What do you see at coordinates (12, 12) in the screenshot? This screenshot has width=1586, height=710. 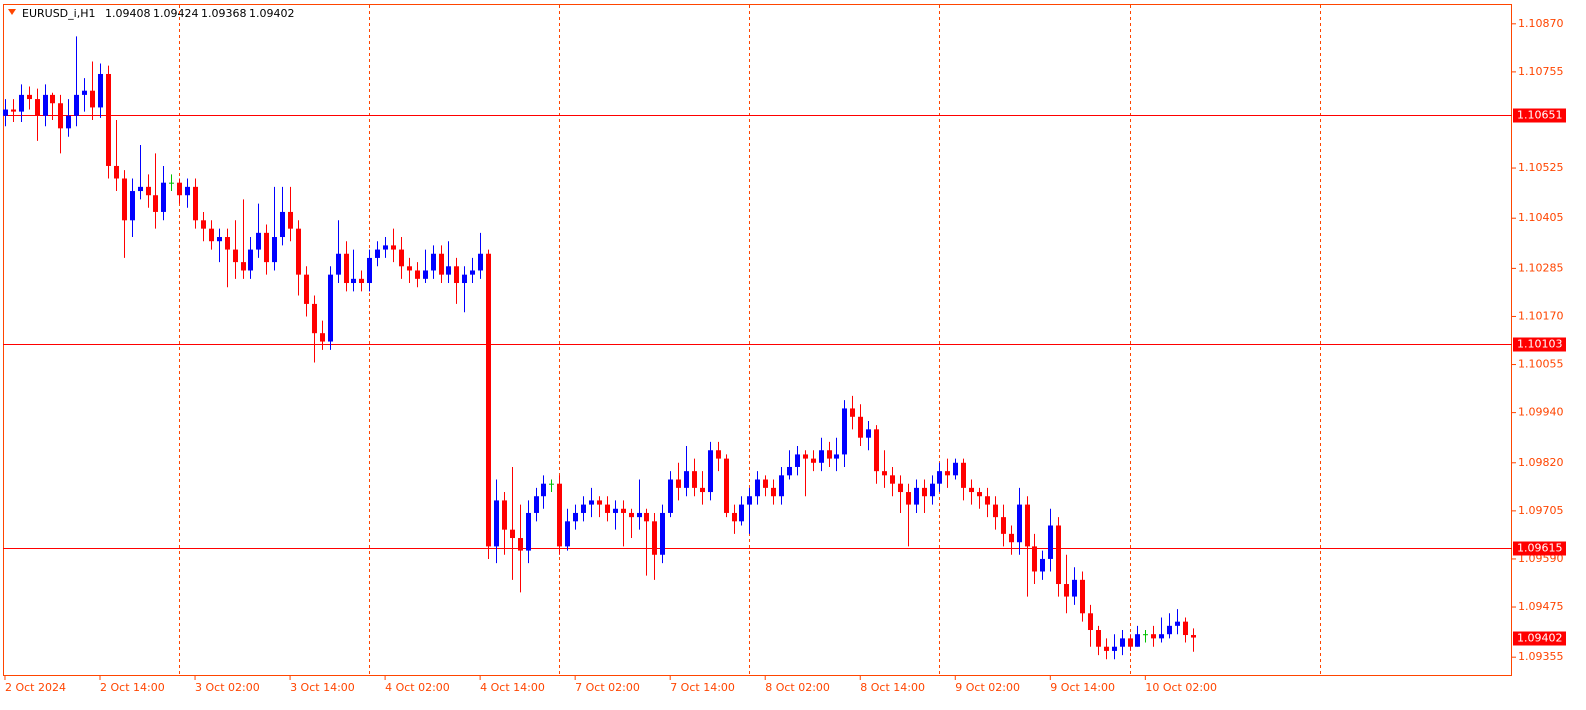 I see `menu-arrow` at bounding box center [12, 12].